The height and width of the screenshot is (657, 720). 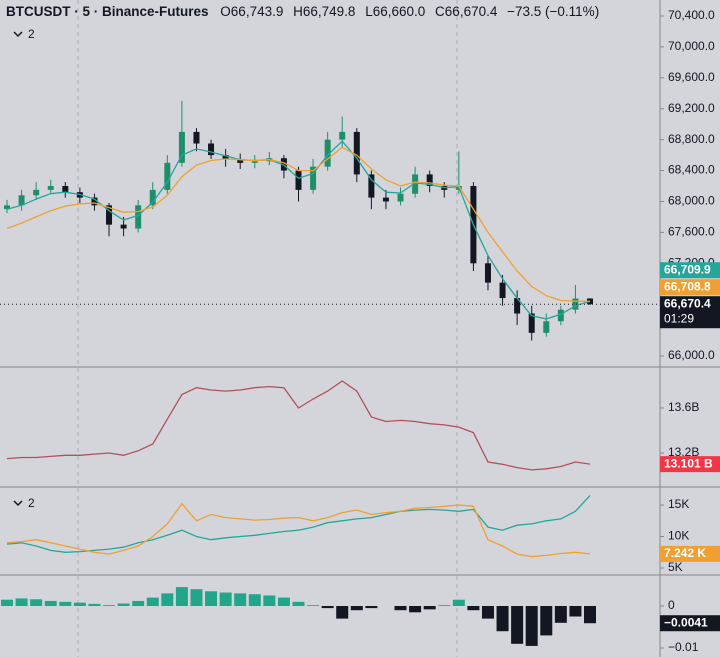 I want to click on y-tick-label: 0, so click(x=671, y=605).